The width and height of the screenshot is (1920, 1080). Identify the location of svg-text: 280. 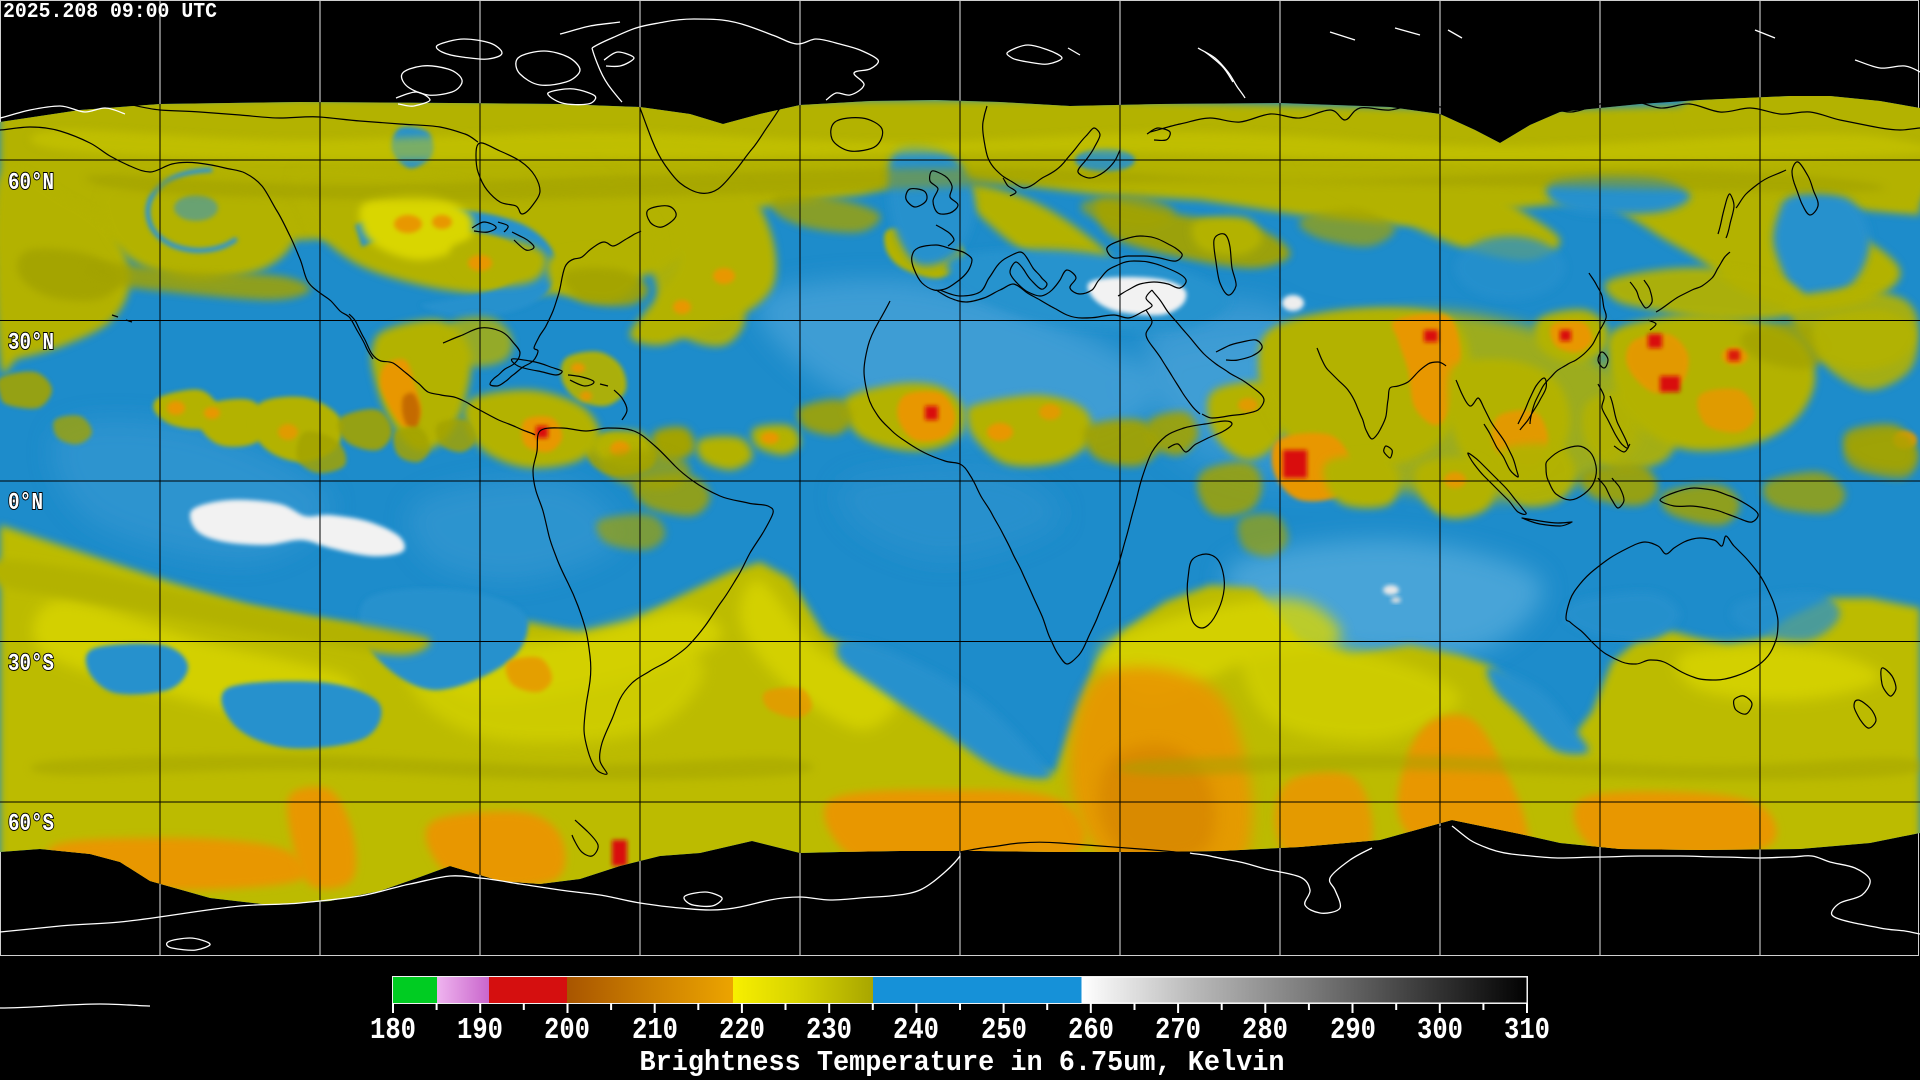
(1265, 1030).